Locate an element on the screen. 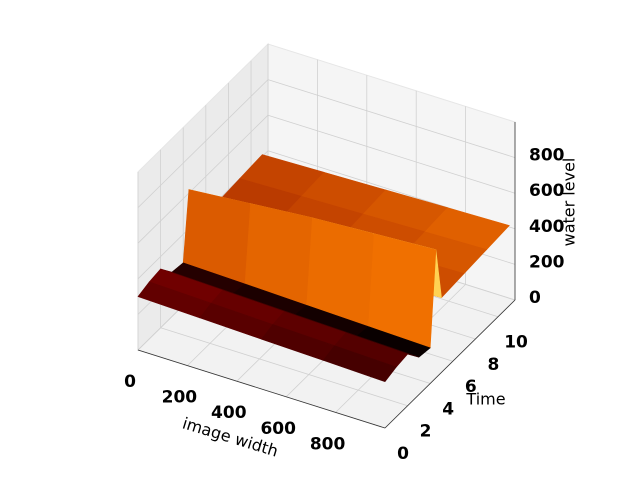 This screenshot has width=640, height=480. z-tick-label: 400 is located at coordinates (547, 227).